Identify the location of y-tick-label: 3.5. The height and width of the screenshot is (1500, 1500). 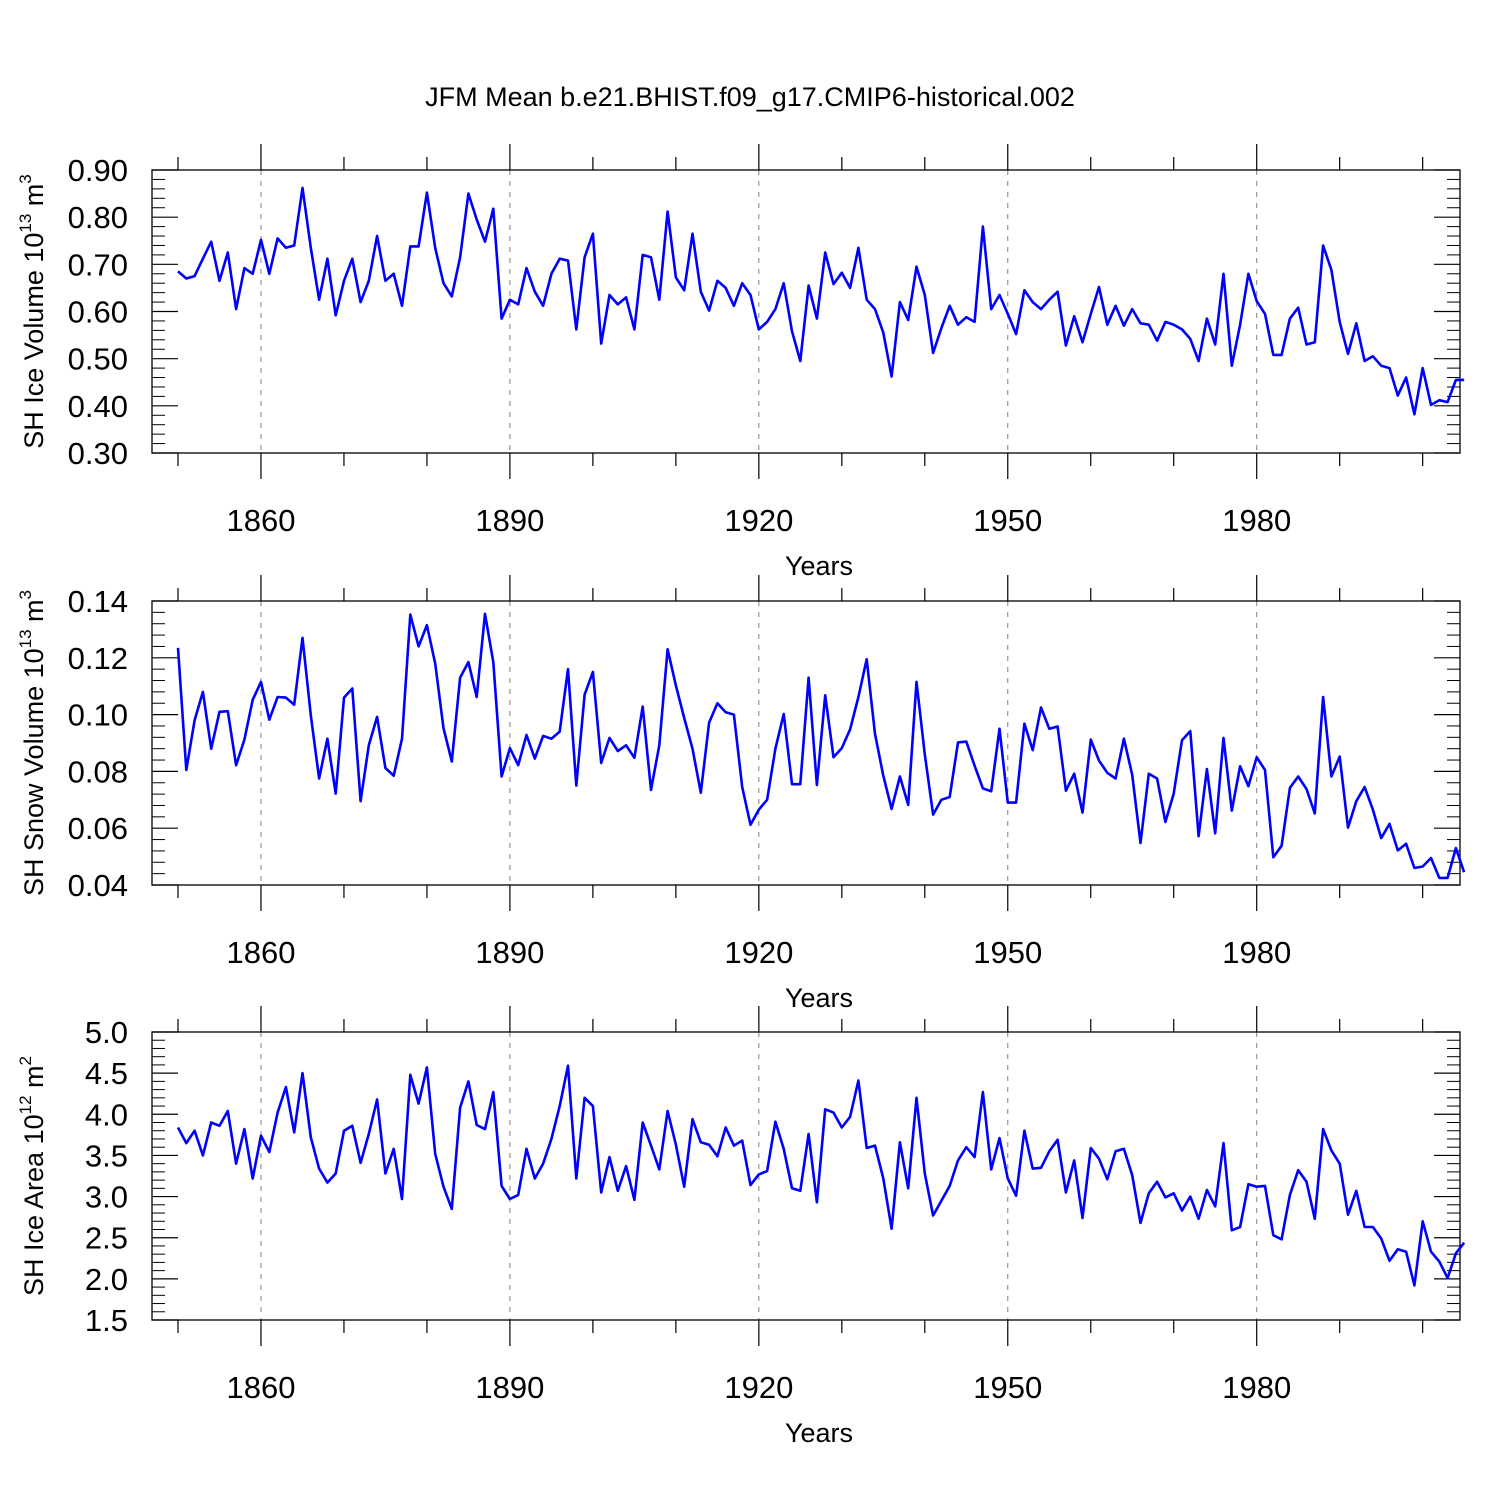
(106, 1155).